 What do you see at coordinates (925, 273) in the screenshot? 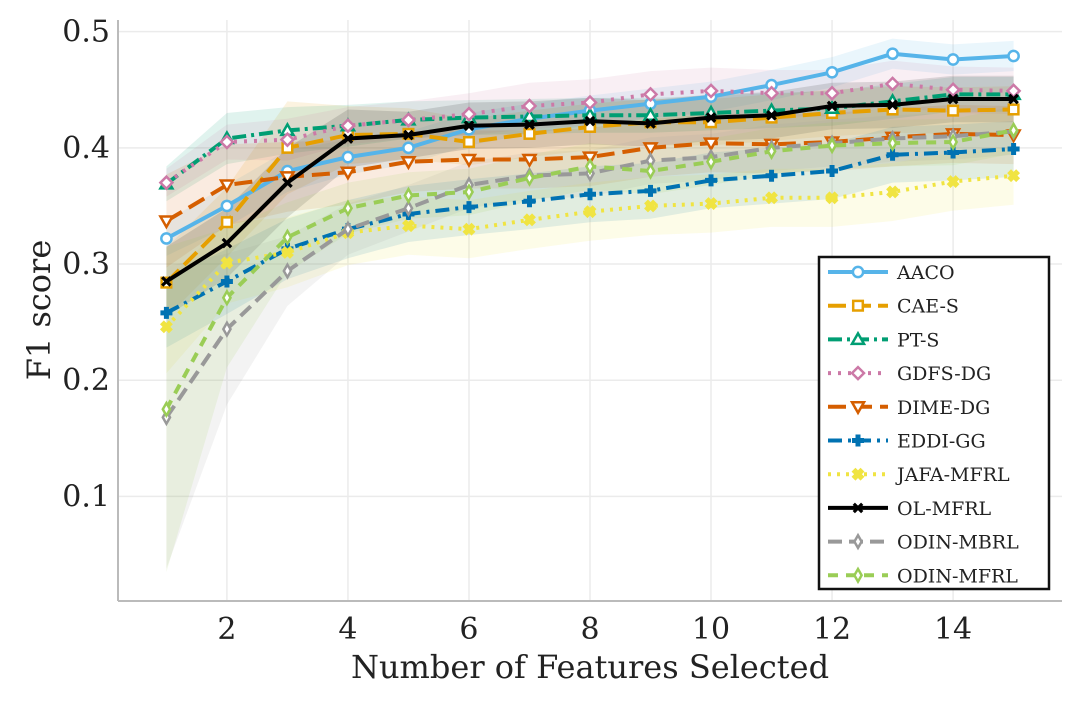
I see `legend-label: AACO` at bounding box center [925, 273].